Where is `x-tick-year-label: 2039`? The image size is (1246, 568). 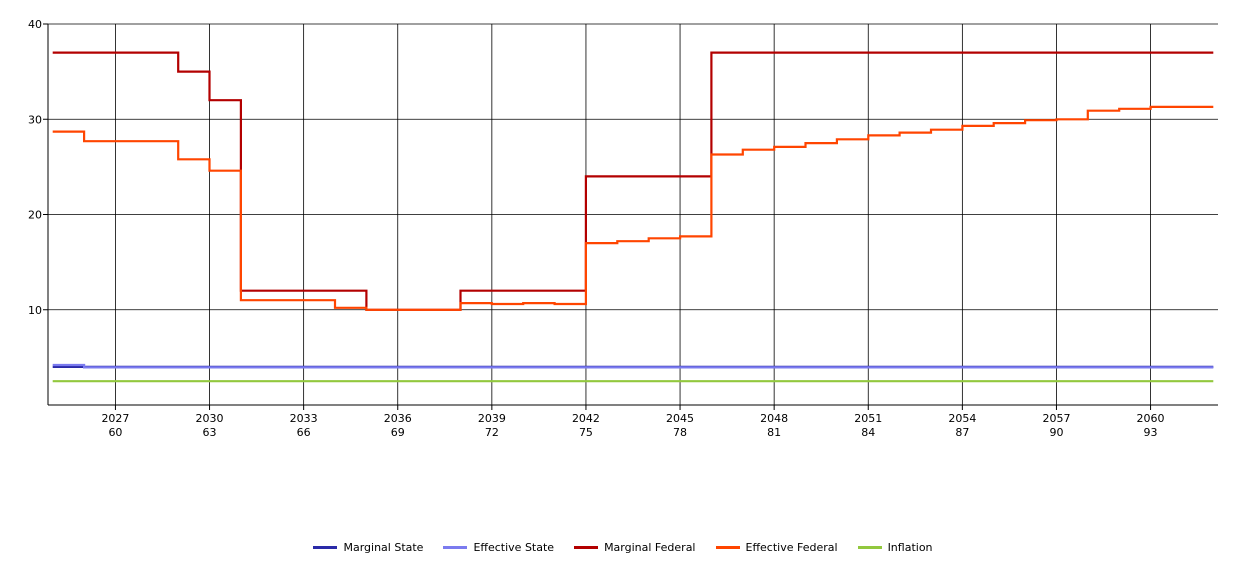
x-tick-year-label: 2039 is located at coordinates (492, 418).